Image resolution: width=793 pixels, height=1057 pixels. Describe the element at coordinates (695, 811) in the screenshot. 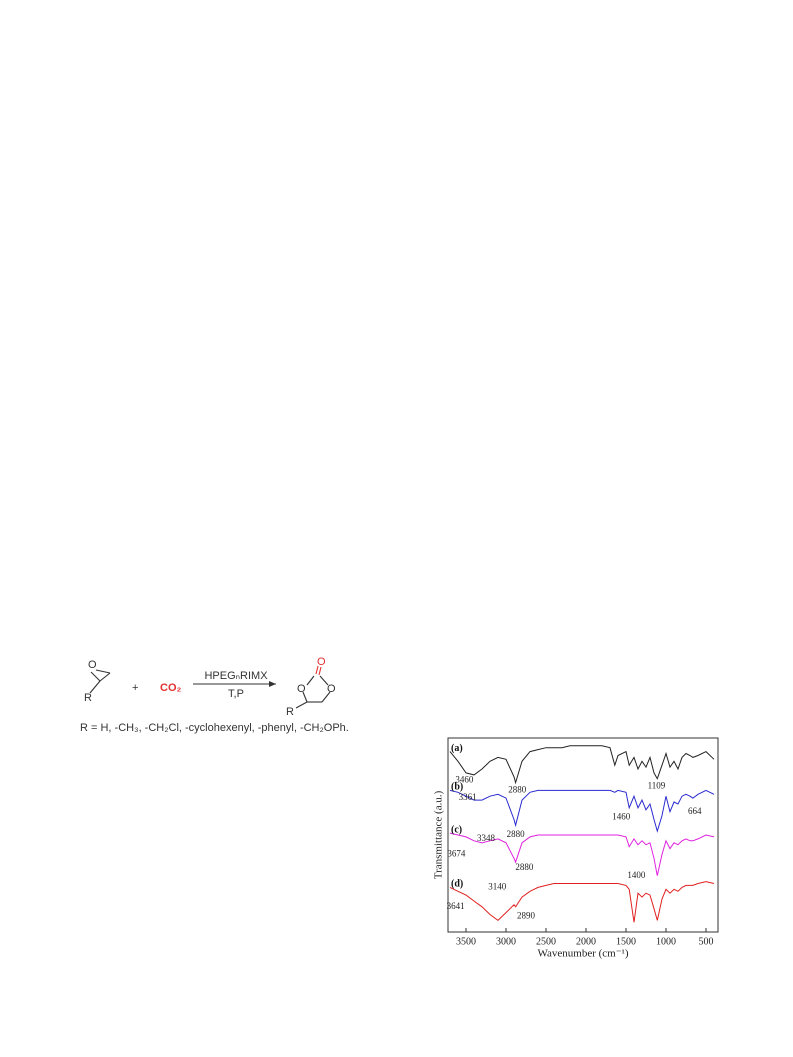

I see `peak-annotation: 664` at that location.